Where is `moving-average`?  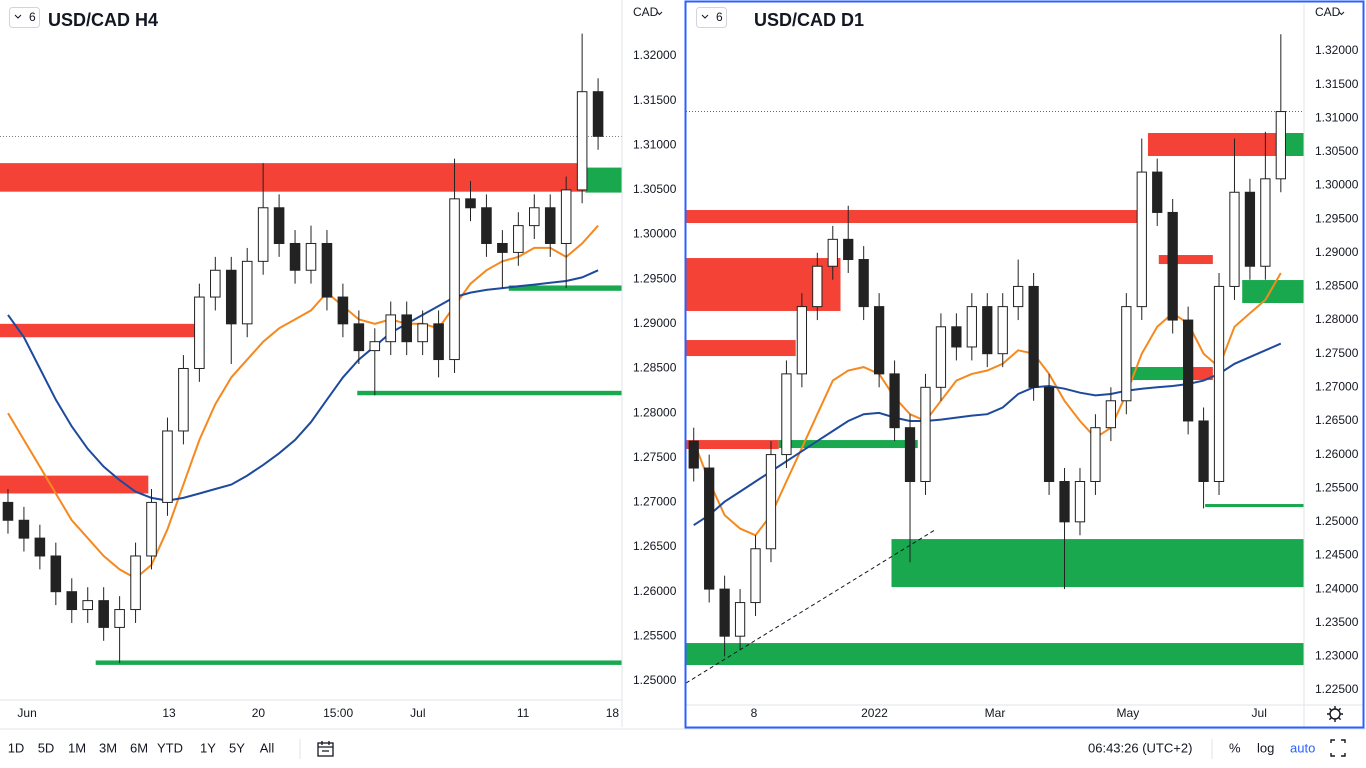
moving-average is located at coordinates (987, 404).